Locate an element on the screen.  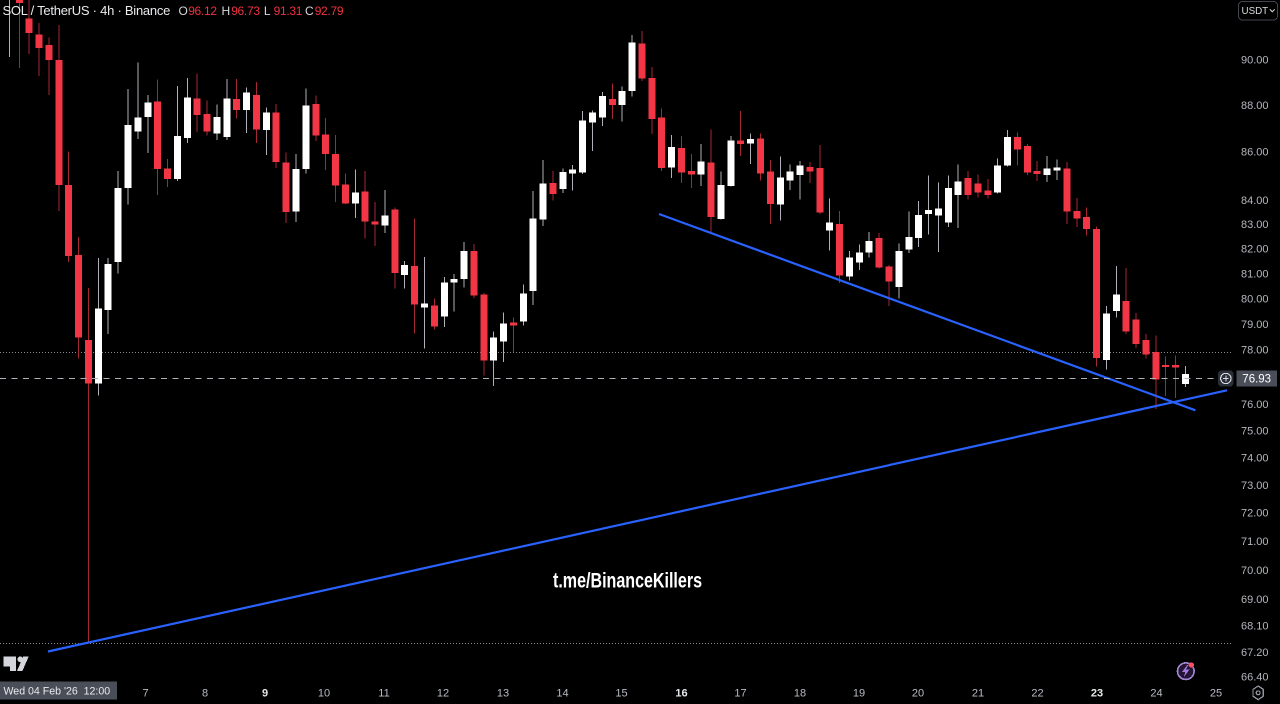
svg-text: 25 is located at coordinates (1216, 694).